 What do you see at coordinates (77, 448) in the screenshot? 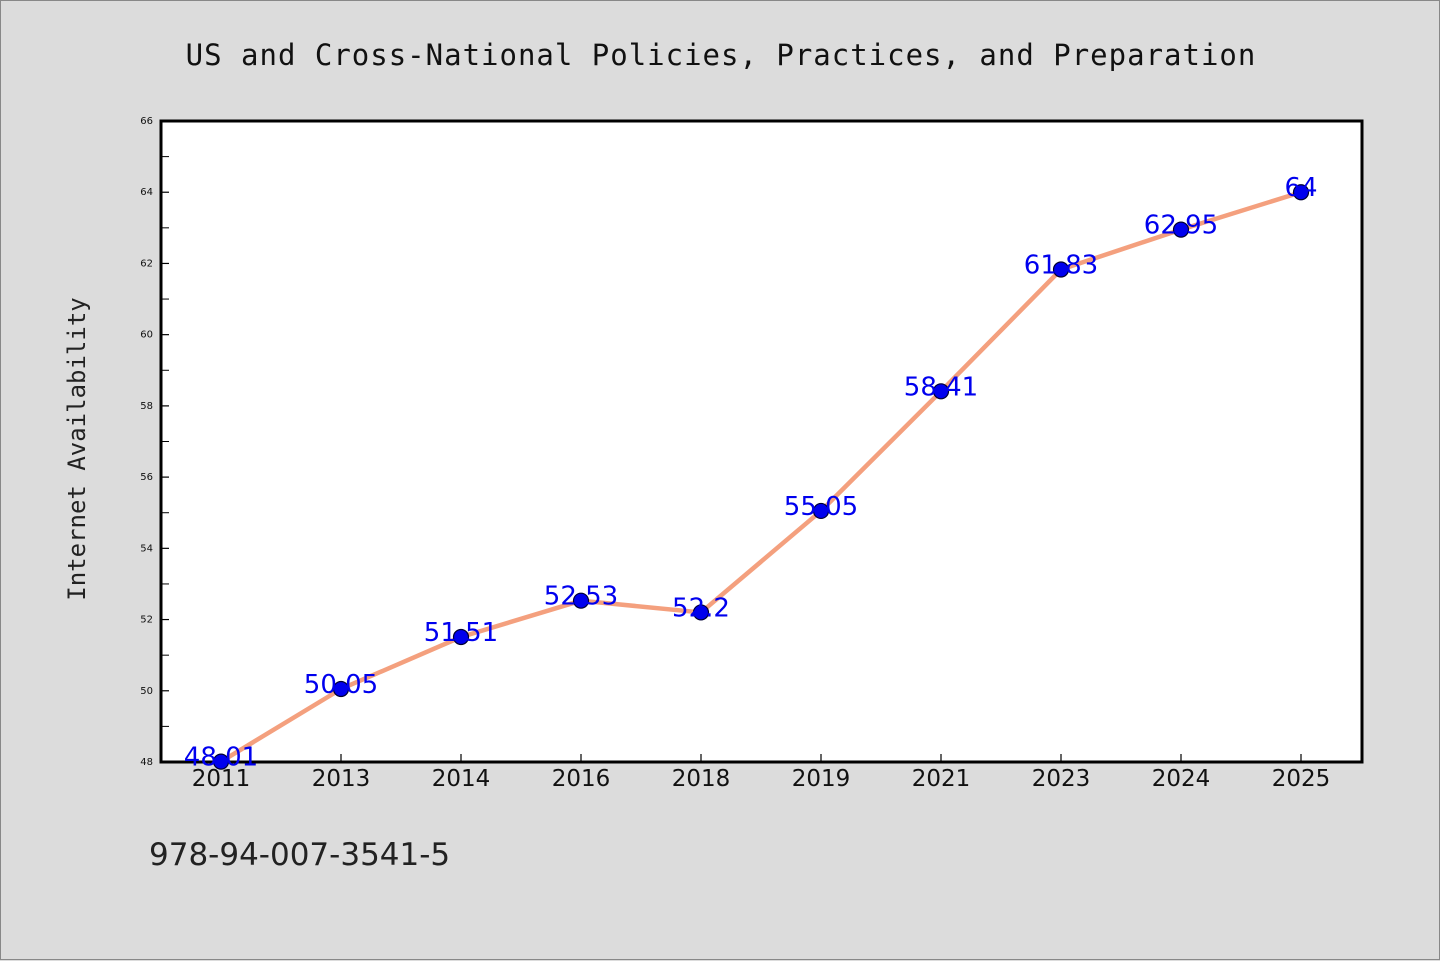
I see `y-axis-label: Internet Availability` at bounding box center [77, 448].